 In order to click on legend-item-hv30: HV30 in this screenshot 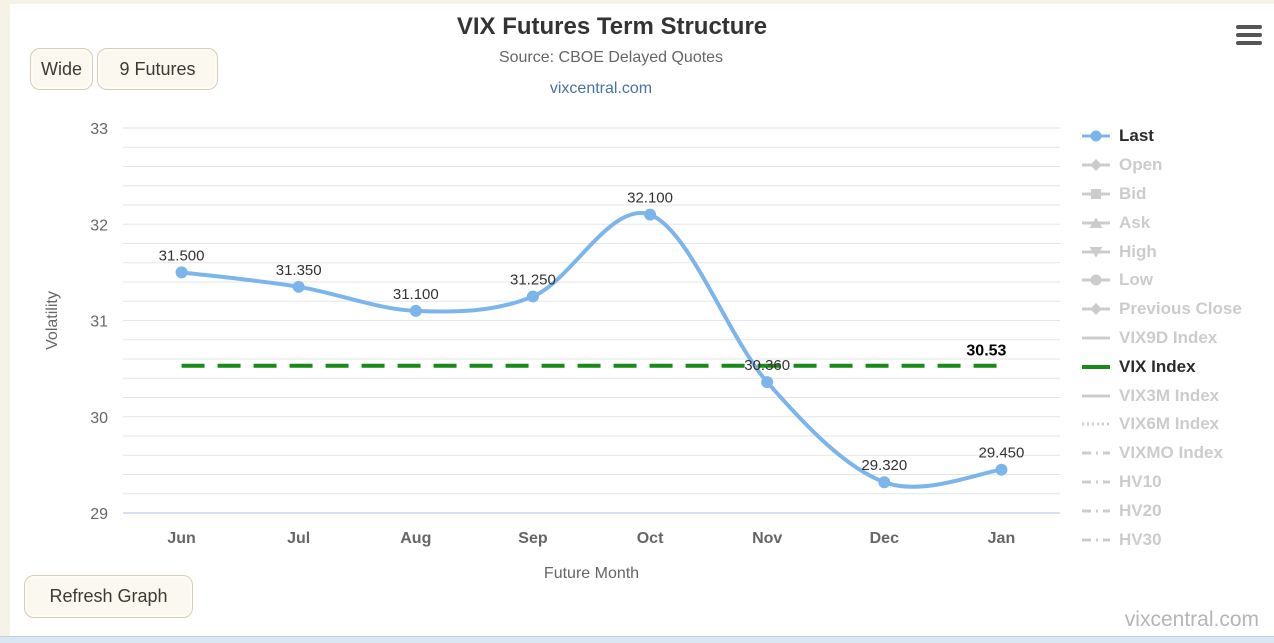, I will do `click(1161, 539)`.